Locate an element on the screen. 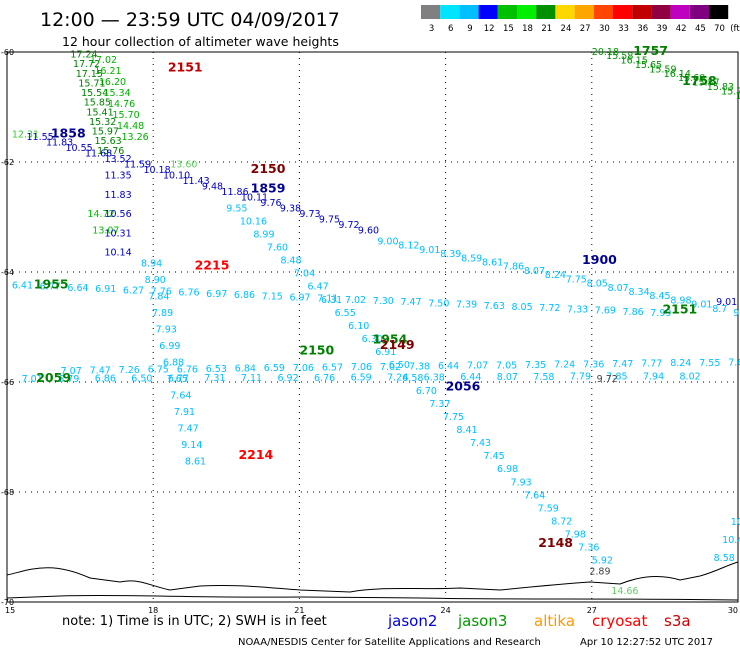 The height and width of the screenshot is (650, 740). legend-value: 3 is located at coordinates (431, 29).